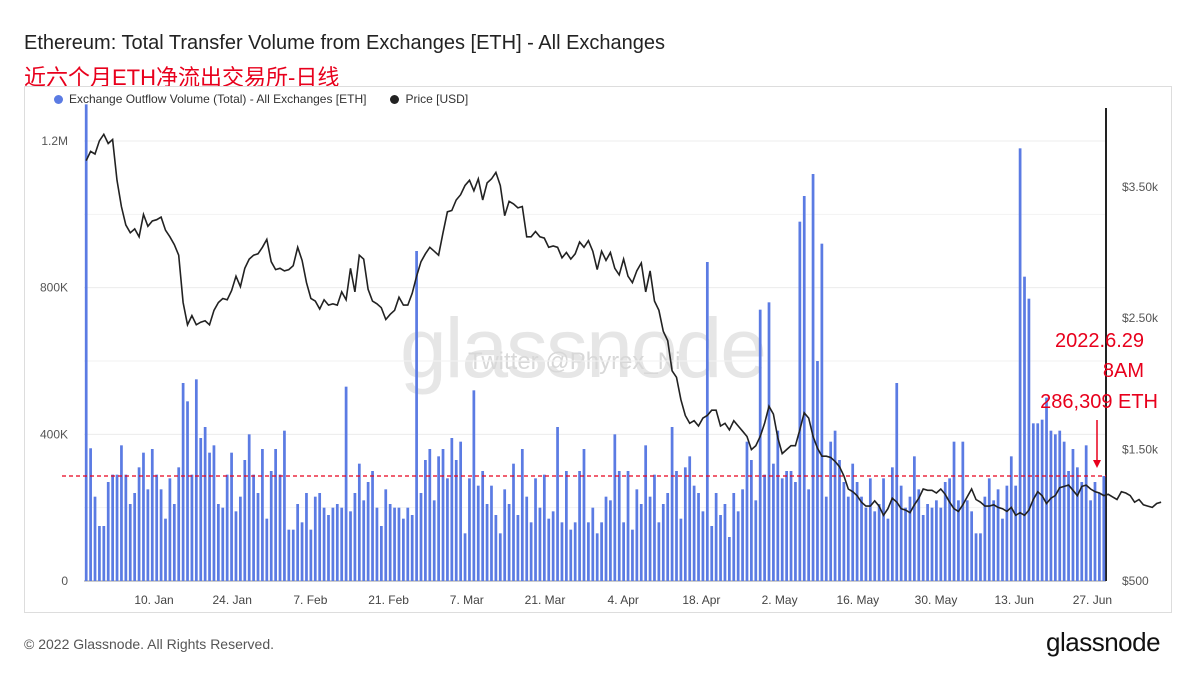 The height and width of the screenshot is (675, 1200). What do you see at coordinates (64, 581) in the screenshot?
I see `left-tick-label: 0` at bounding box center [64, 581].